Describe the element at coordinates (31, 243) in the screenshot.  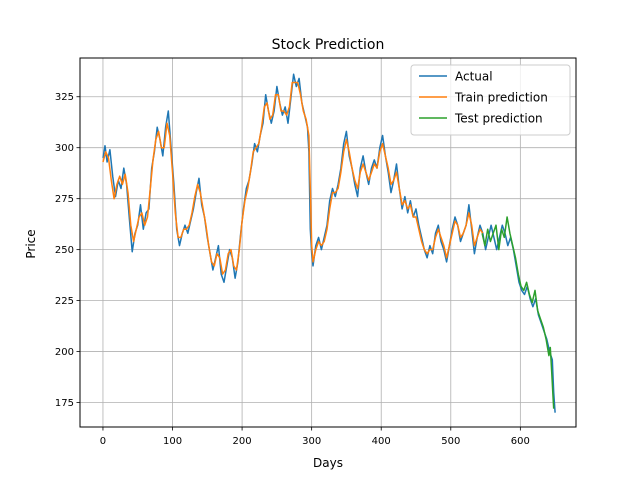
I see `y-axis-label: Price` at that location.